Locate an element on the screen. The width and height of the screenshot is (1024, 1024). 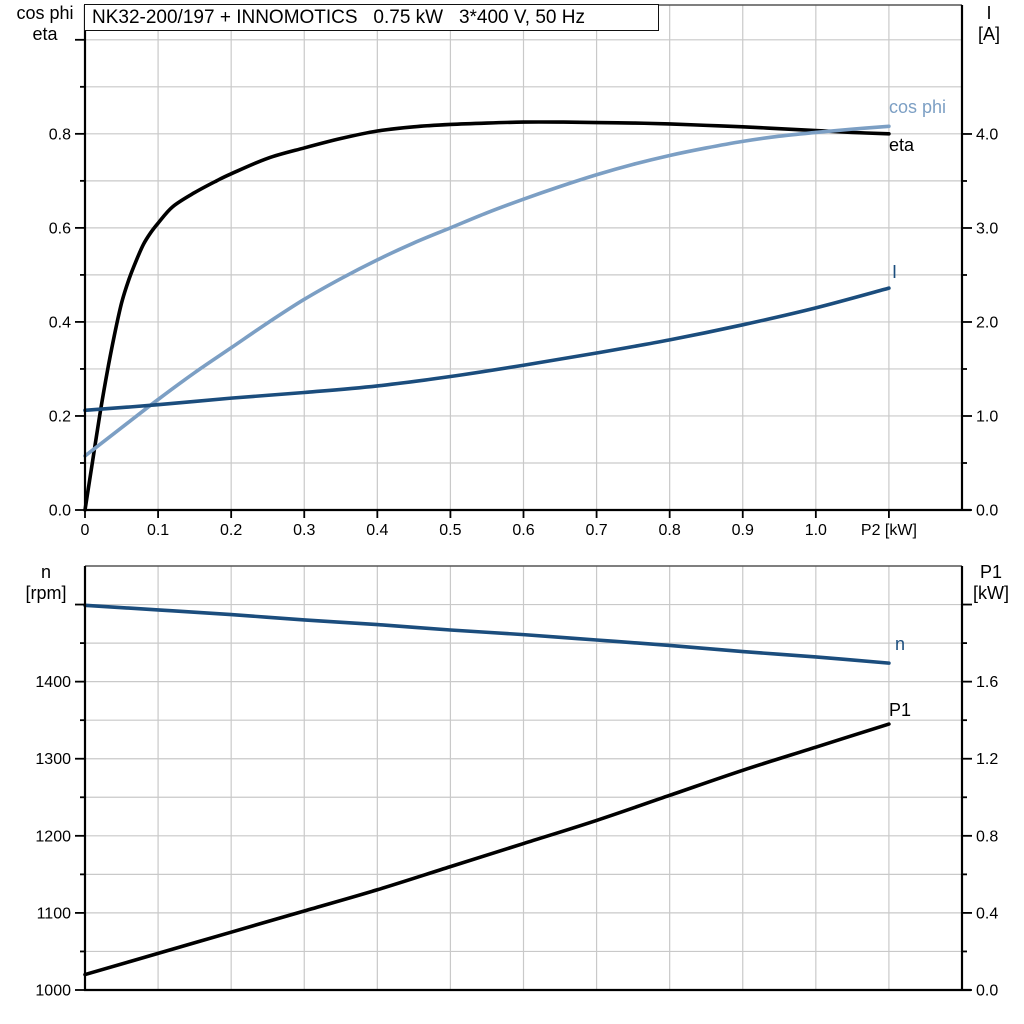
left-tick-label: 1000 is located at coordinates (53, 991).